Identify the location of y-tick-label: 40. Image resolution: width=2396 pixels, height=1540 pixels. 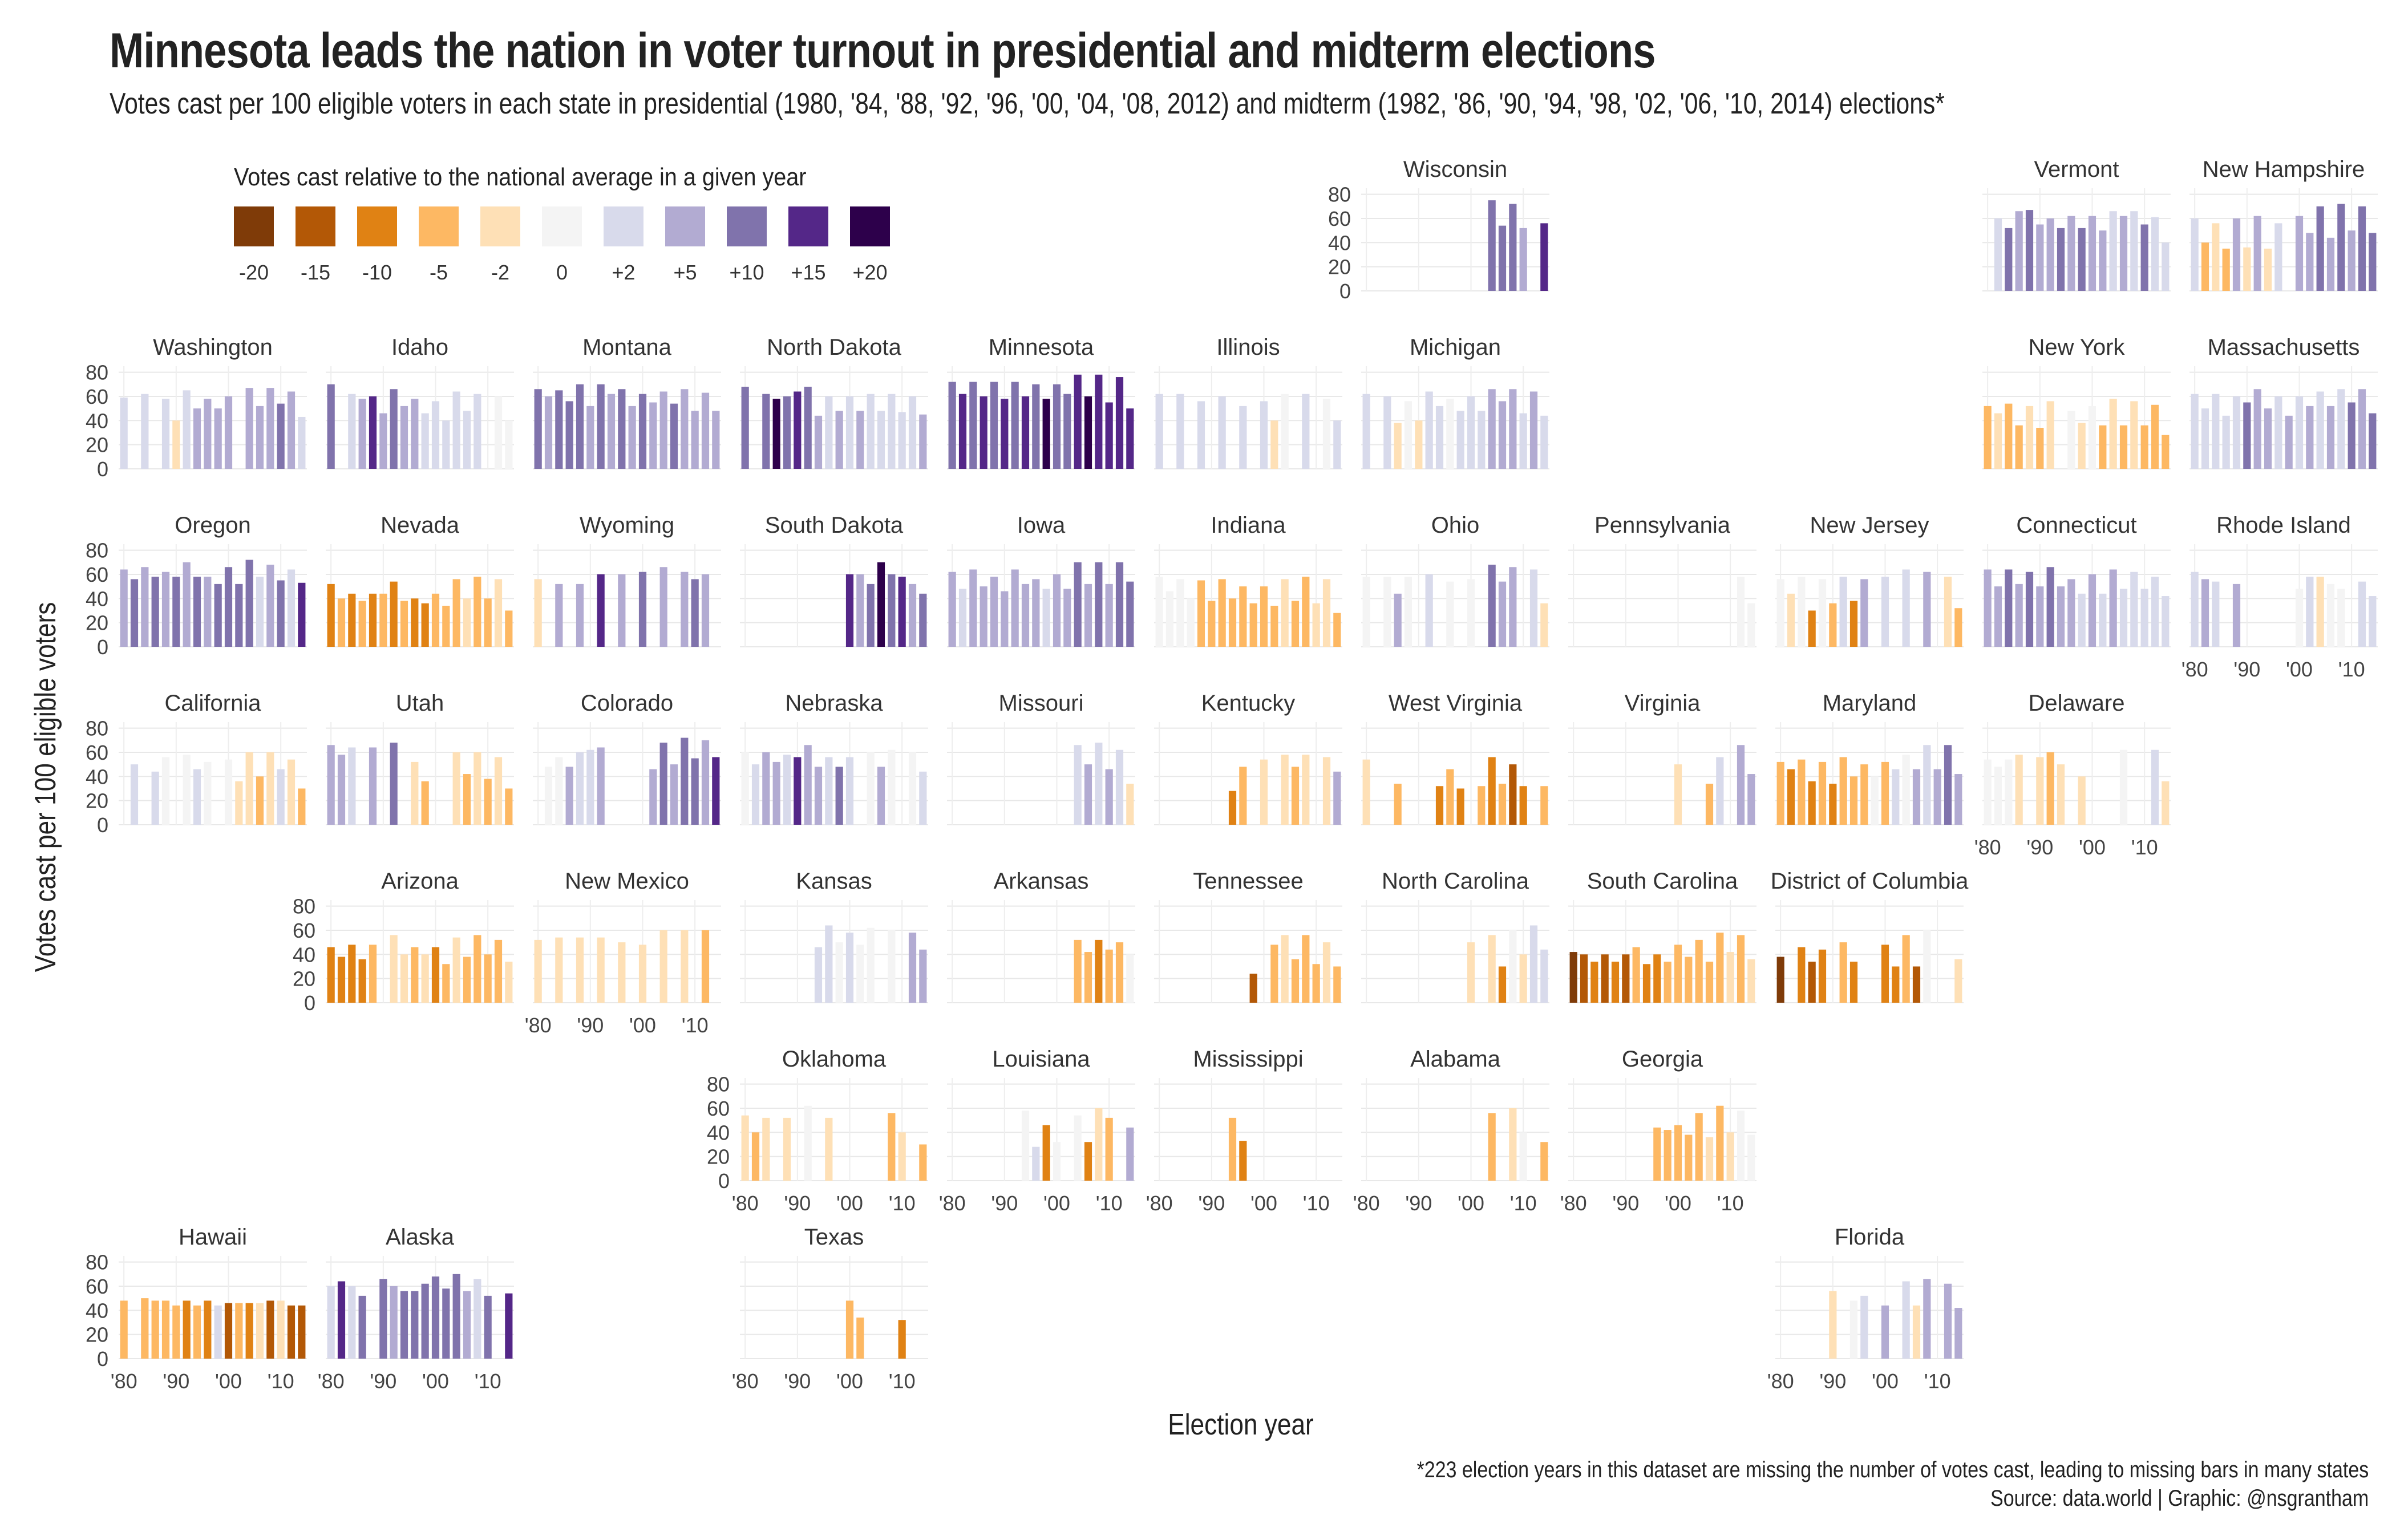
(97, 598).